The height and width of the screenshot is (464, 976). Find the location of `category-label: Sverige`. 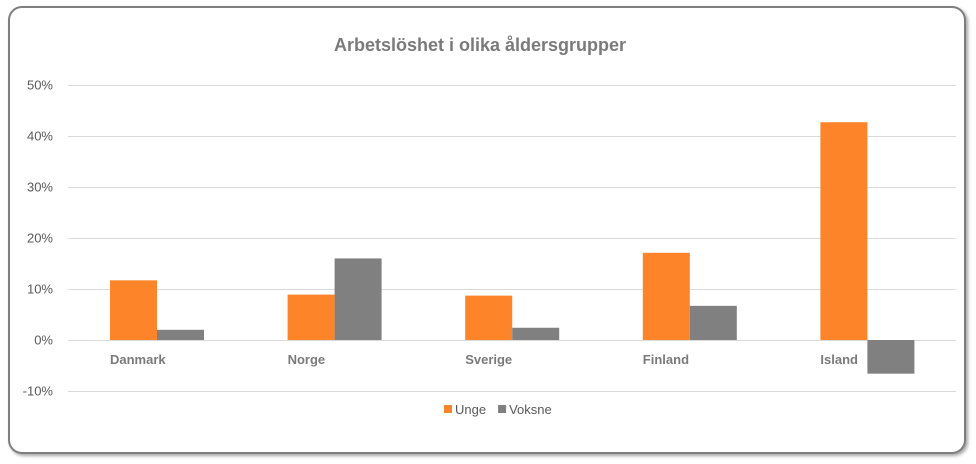

category-label: Sverige is located at coordinates (488, 359).